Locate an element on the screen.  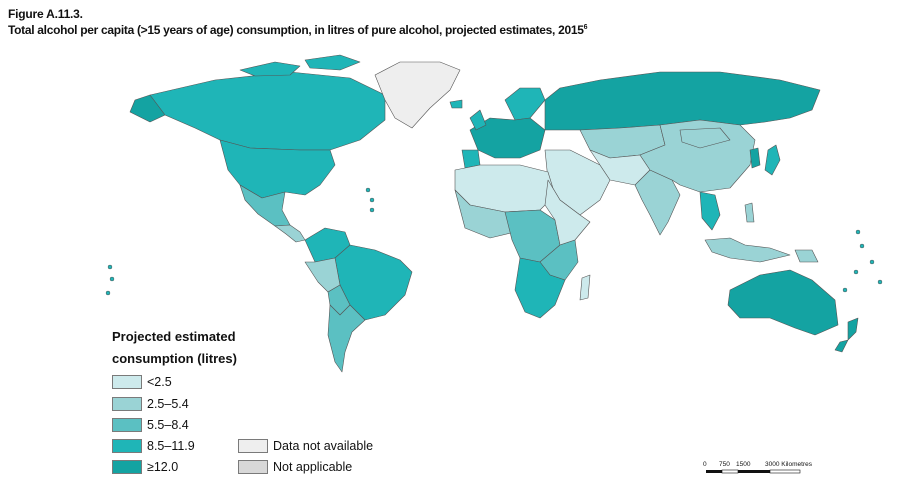
legend-entry: <2.5 is located at coordinates (142, 382).